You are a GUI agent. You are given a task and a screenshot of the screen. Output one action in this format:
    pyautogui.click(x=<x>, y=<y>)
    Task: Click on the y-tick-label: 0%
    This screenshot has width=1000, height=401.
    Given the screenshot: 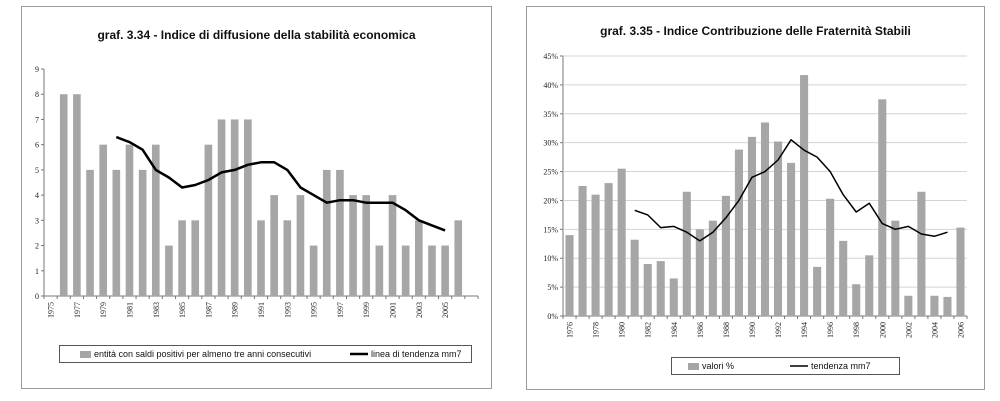 What is the action you would take?
    pyautogui.click(x=552, y=316)
    